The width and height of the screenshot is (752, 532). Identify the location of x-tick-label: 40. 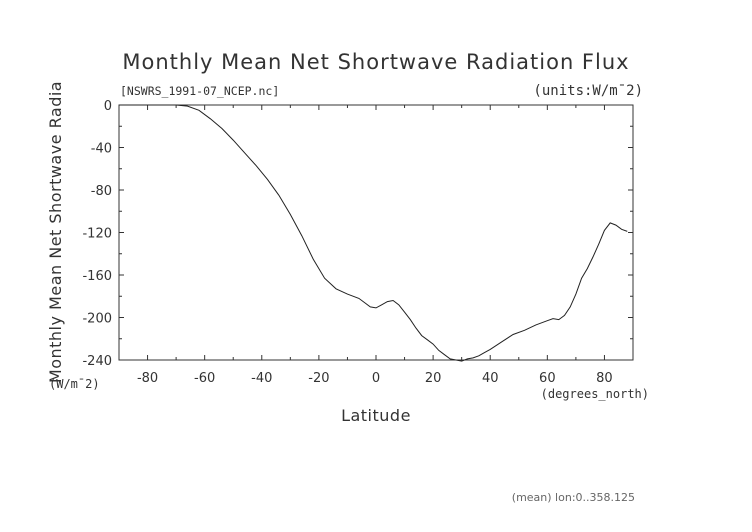
(490, 378).